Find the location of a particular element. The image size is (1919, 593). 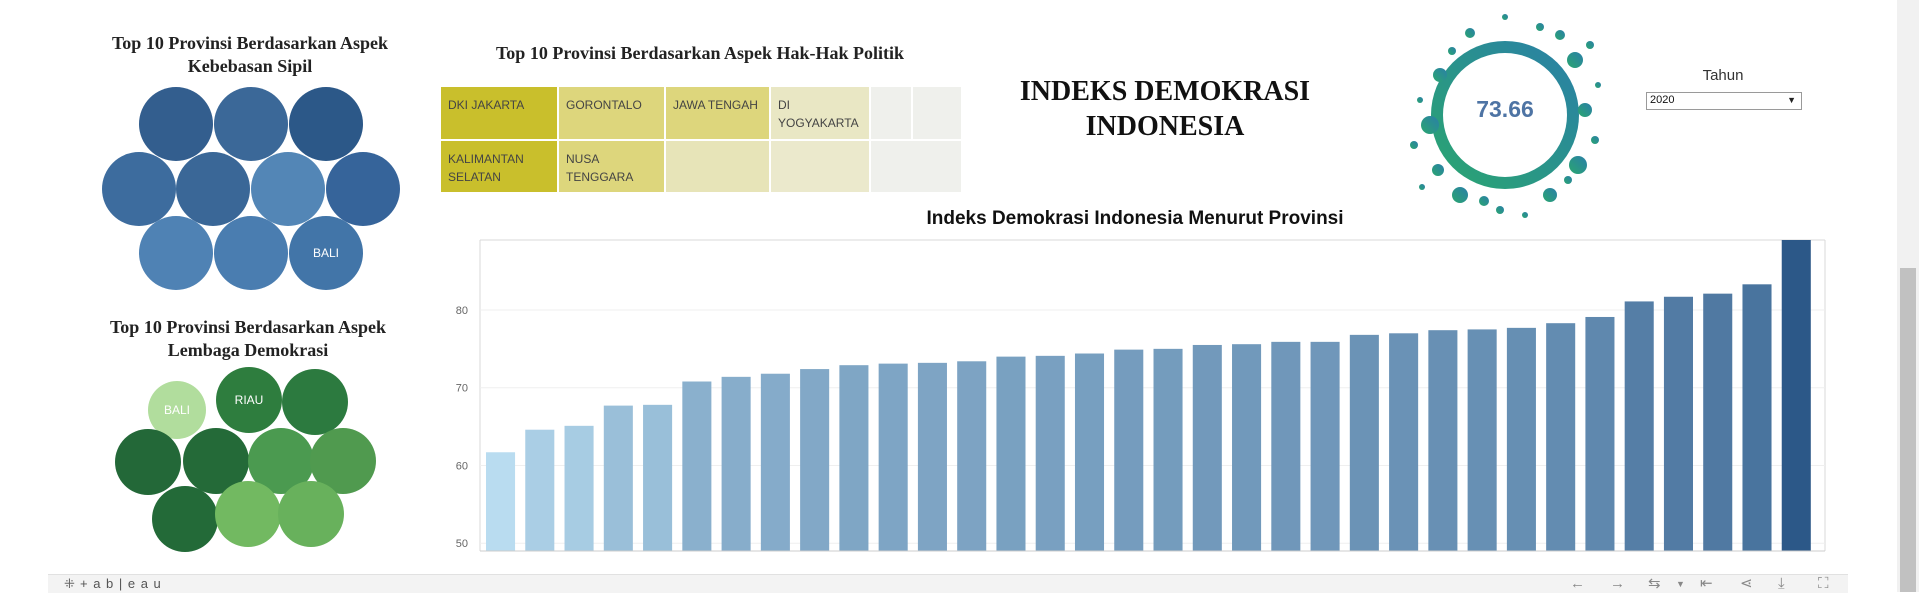

civil-liberty-bubble-chart: BALI is located at coordinates (255, 187).